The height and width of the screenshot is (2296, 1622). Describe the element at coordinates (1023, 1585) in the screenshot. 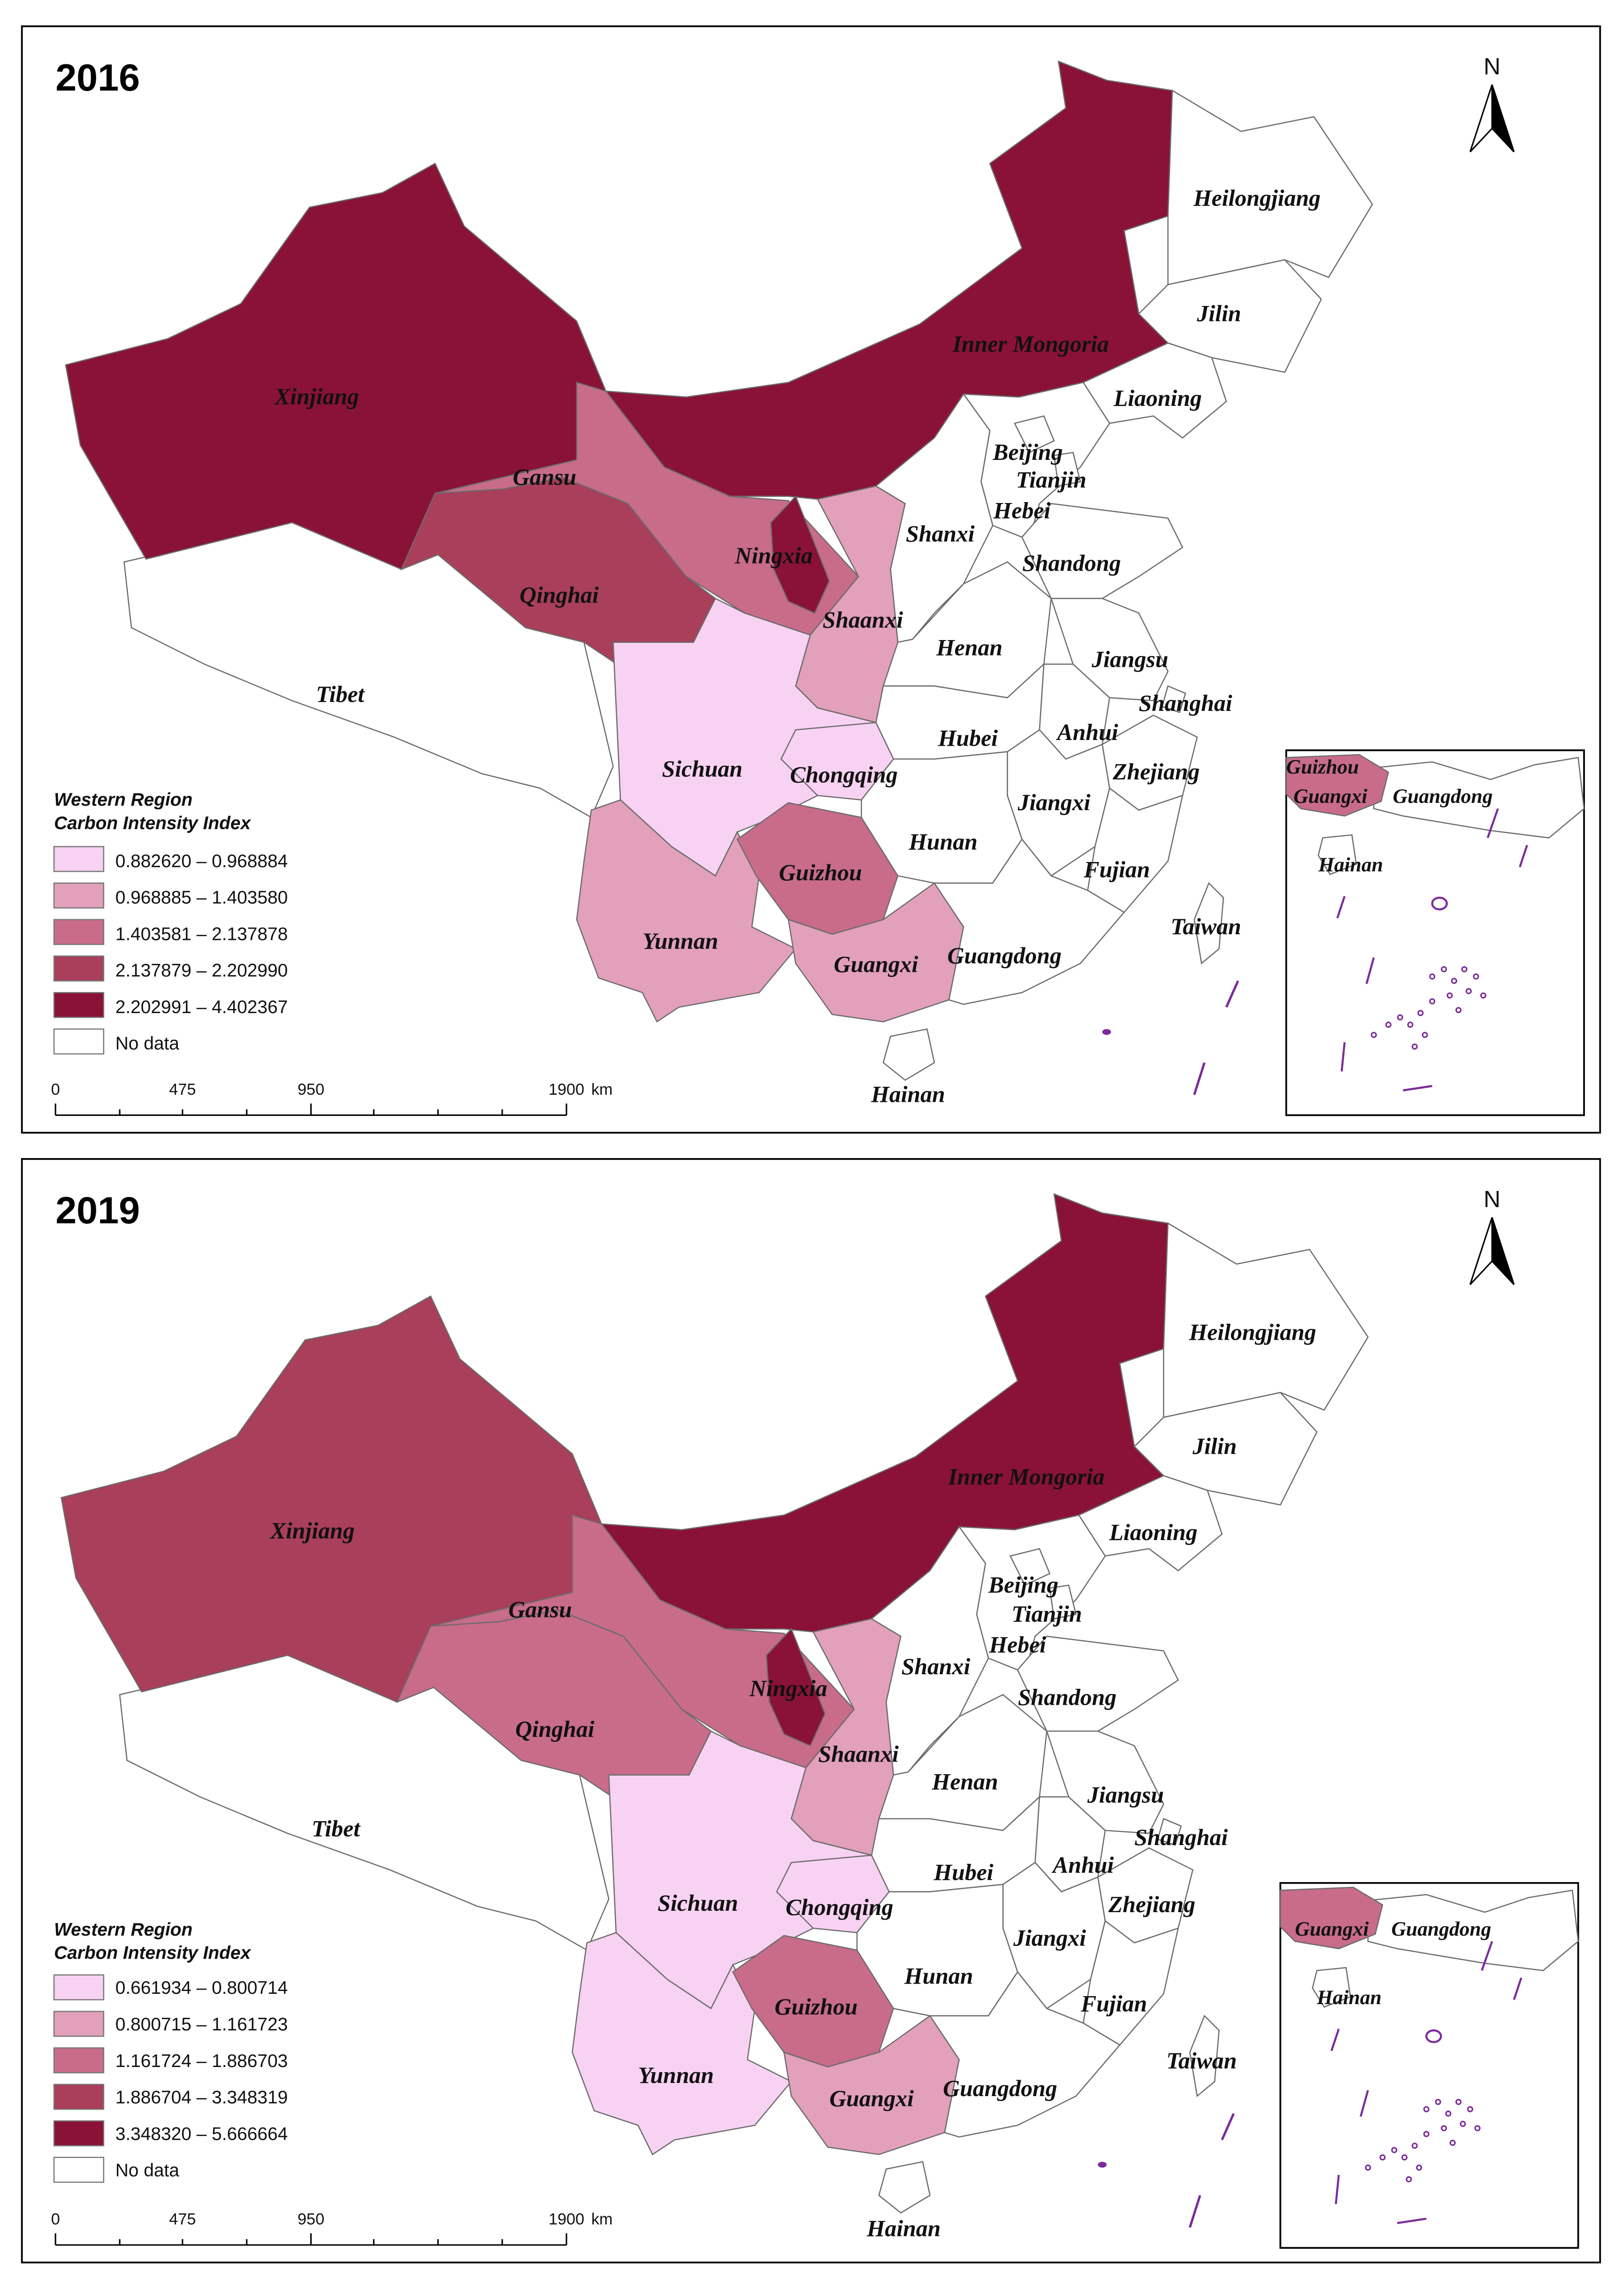

I see `label-beijing: Beijing` at that location.